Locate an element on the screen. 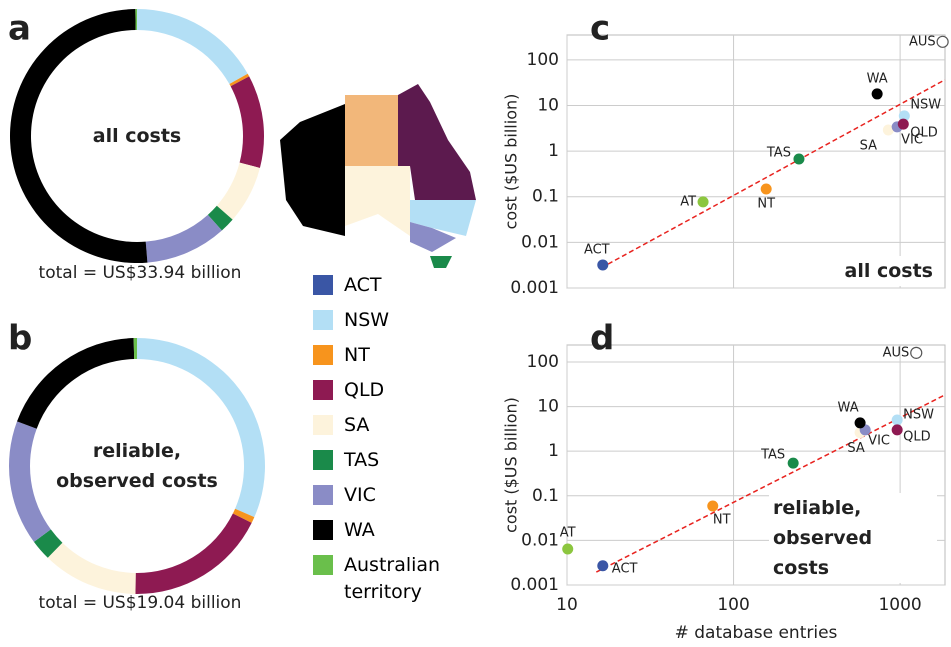 The height and width of the screenshot is (647, 951). center-label: all costs is located at coordinates (137, 136).